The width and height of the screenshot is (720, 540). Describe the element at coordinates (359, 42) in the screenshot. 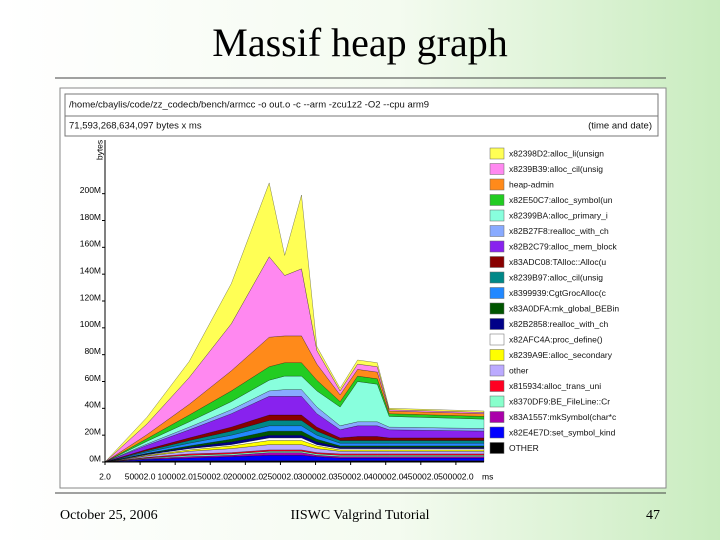

I see `slide-title: Massif heap graph` at that location.